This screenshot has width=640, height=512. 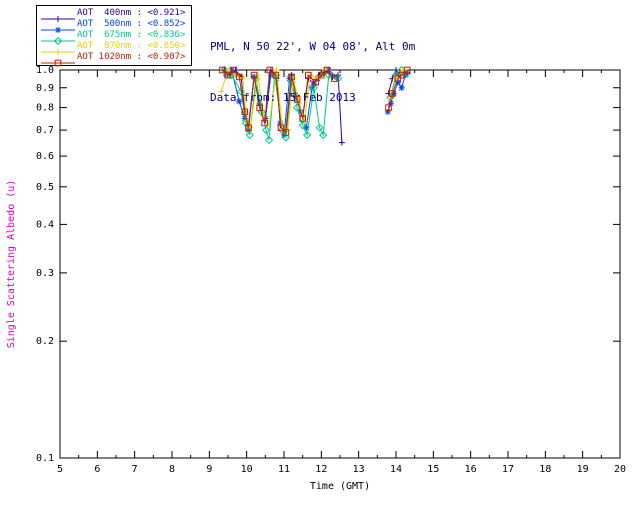 What do you see at coordinates (209, 469) in the screenshot?
I see `svg-text: 9` at bounding box center [209, 469].